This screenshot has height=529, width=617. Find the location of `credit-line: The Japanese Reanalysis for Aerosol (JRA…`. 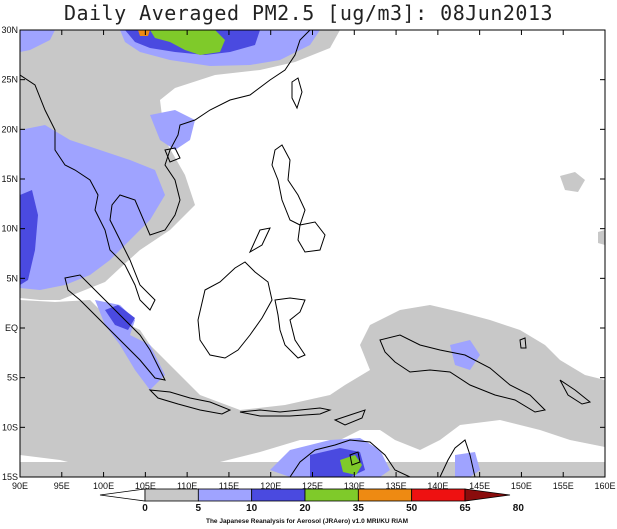

credit-line: The Japanese Reanalysis for Aerosol (JRA… is located at coordinates (307, 521).